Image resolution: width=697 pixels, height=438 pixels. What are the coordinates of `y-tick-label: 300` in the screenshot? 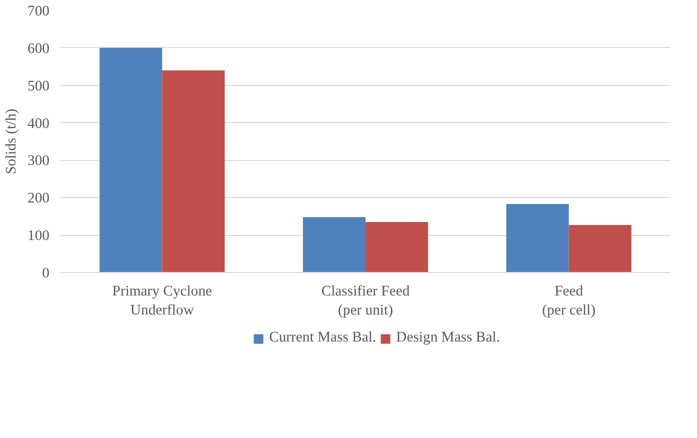 It's located at (39, 161).